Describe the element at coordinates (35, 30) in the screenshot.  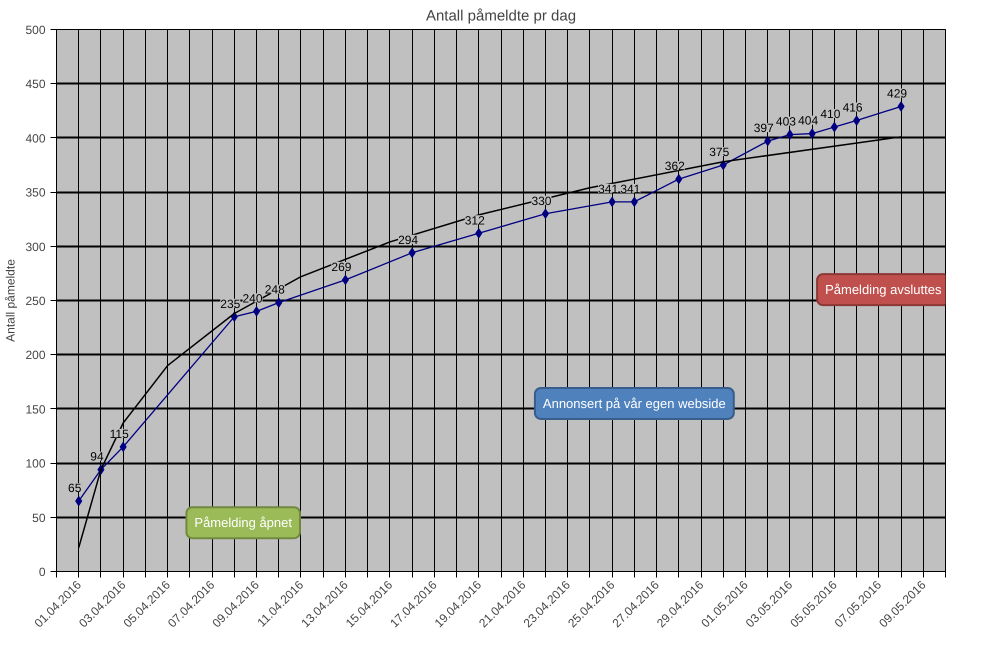
I see `y-tick-label: 500` at that location.